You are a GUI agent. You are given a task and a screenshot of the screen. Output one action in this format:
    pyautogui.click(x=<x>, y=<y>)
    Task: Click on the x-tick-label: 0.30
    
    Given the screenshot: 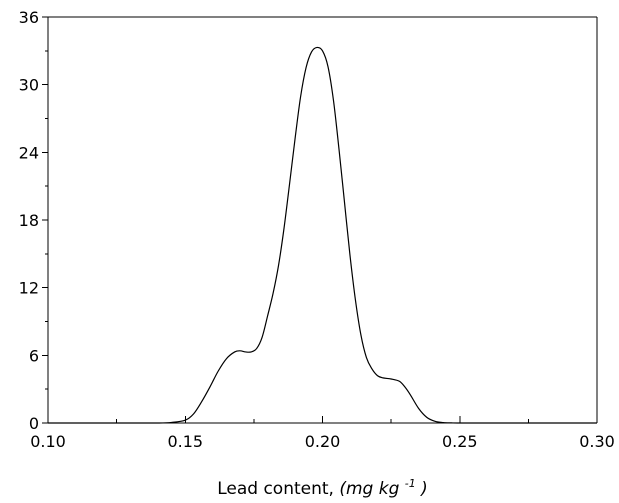 What is the action you would take?
    pyautogui.click(x=597, y=441)
    